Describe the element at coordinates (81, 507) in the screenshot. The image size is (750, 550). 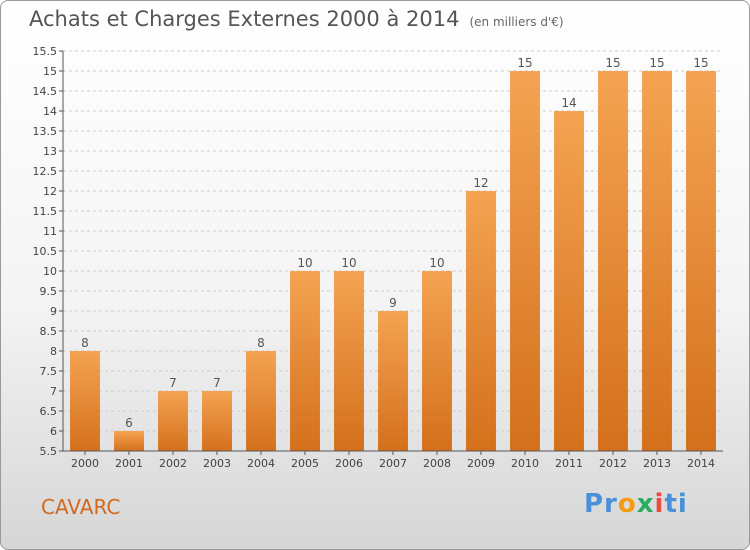
I see `commune-name: CAVARC` at that location.